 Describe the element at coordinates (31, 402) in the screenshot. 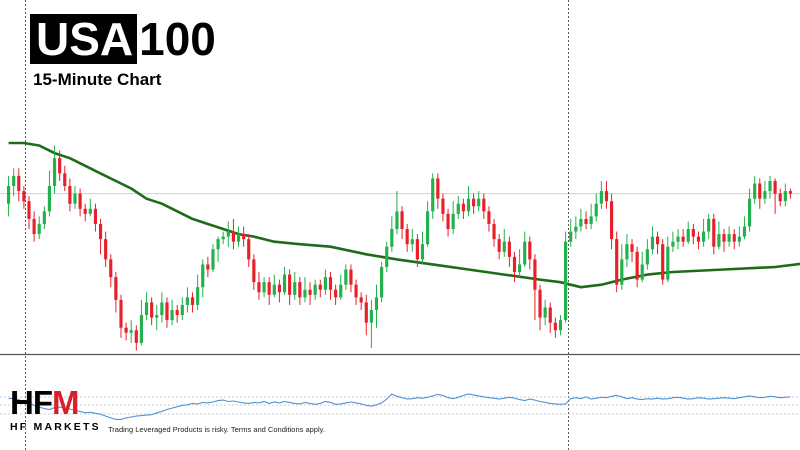

I see `logo-letters: HF` at that location.